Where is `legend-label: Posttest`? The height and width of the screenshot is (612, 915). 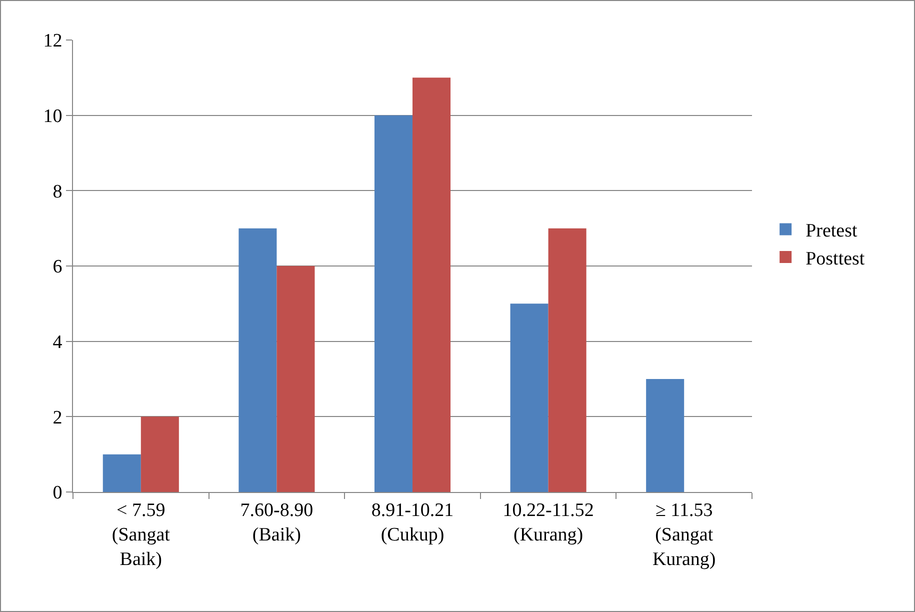 legend-label: Posttest is located at coordinates (836, 259).